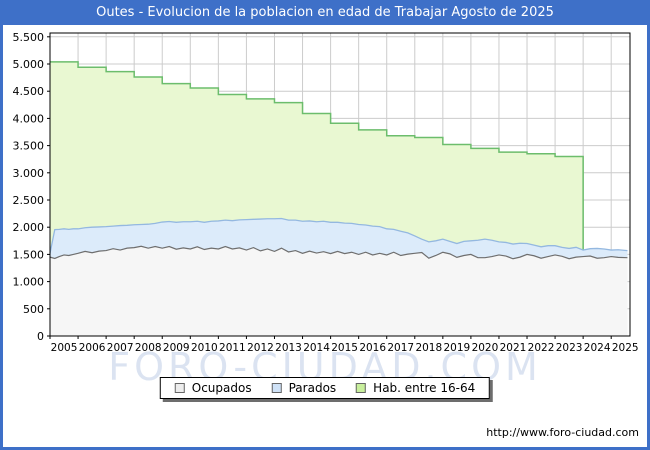 The image size is (650, 450). What do you see at coordinates (221, 388) in the screenshot?
I see `legend-label-ocupados: Ocupados` at bounding box center [221, 388].